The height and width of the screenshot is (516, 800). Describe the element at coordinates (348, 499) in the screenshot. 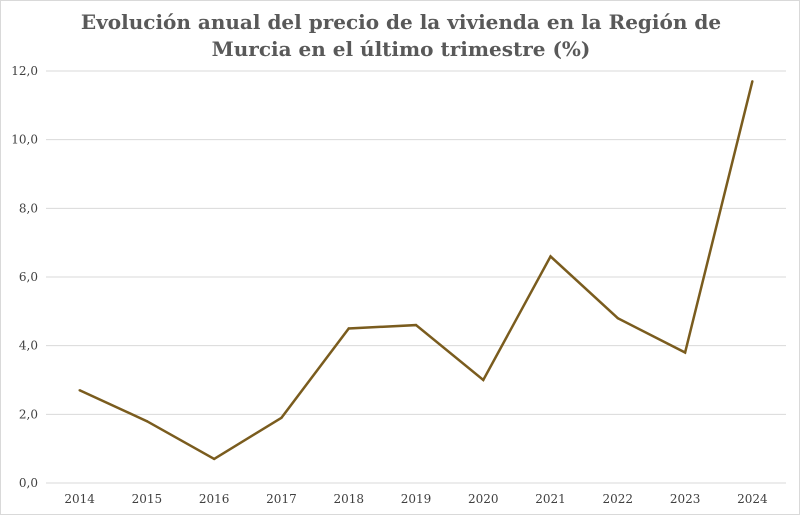

I see `x-tick-label: 2018` at that location.